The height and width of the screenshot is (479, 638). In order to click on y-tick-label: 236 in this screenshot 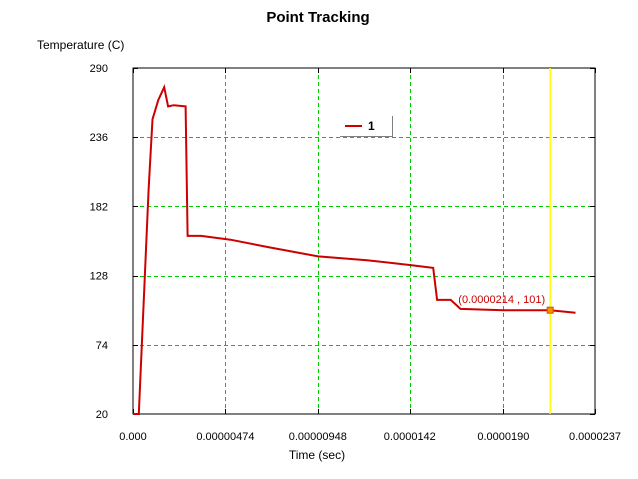, I will do `click(99, 138)`.